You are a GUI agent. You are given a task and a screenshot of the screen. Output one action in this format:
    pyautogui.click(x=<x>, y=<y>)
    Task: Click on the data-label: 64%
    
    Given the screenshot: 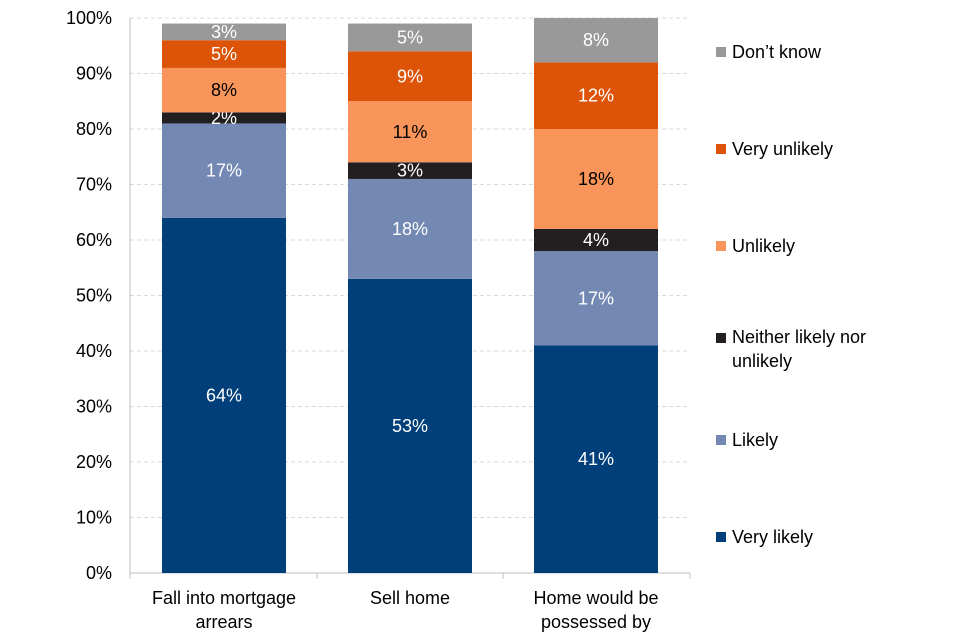 What is the action you would take?
    pyautogui.click(x=224, y=395)
    